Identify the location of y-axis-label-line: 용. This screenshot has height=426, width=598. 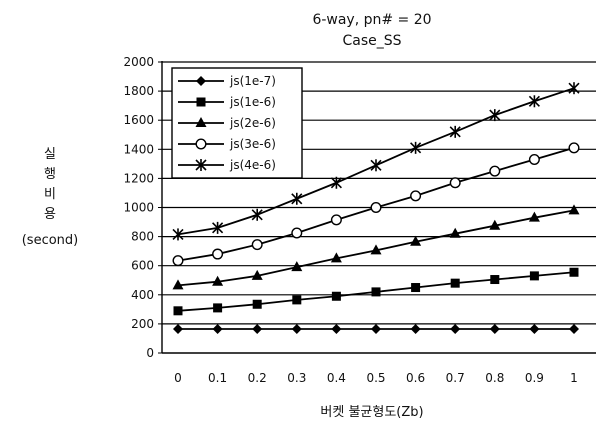
(50, 214).